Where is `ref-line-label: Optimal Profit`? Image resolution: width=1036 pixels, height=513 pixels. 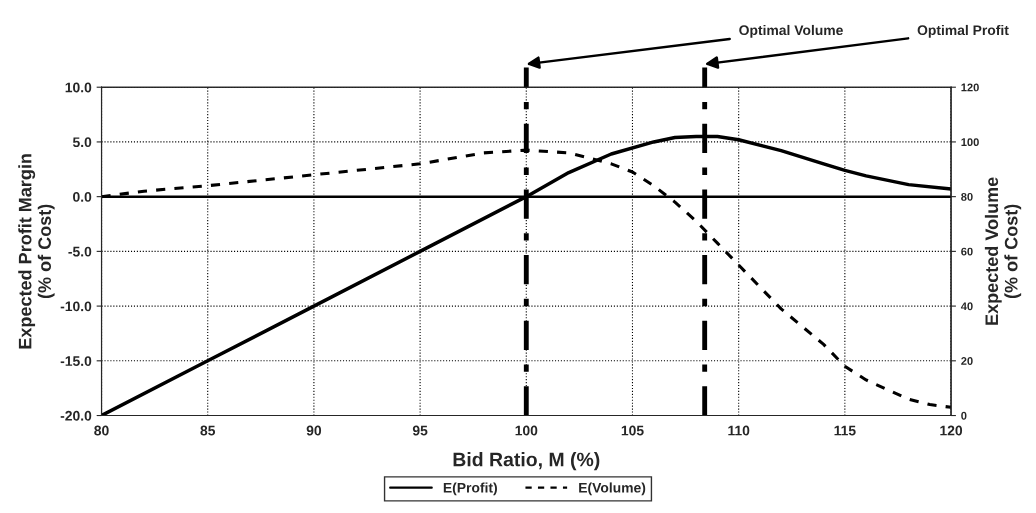 ref-line-label: Optimal Profit is located at coordinates (963, 31).